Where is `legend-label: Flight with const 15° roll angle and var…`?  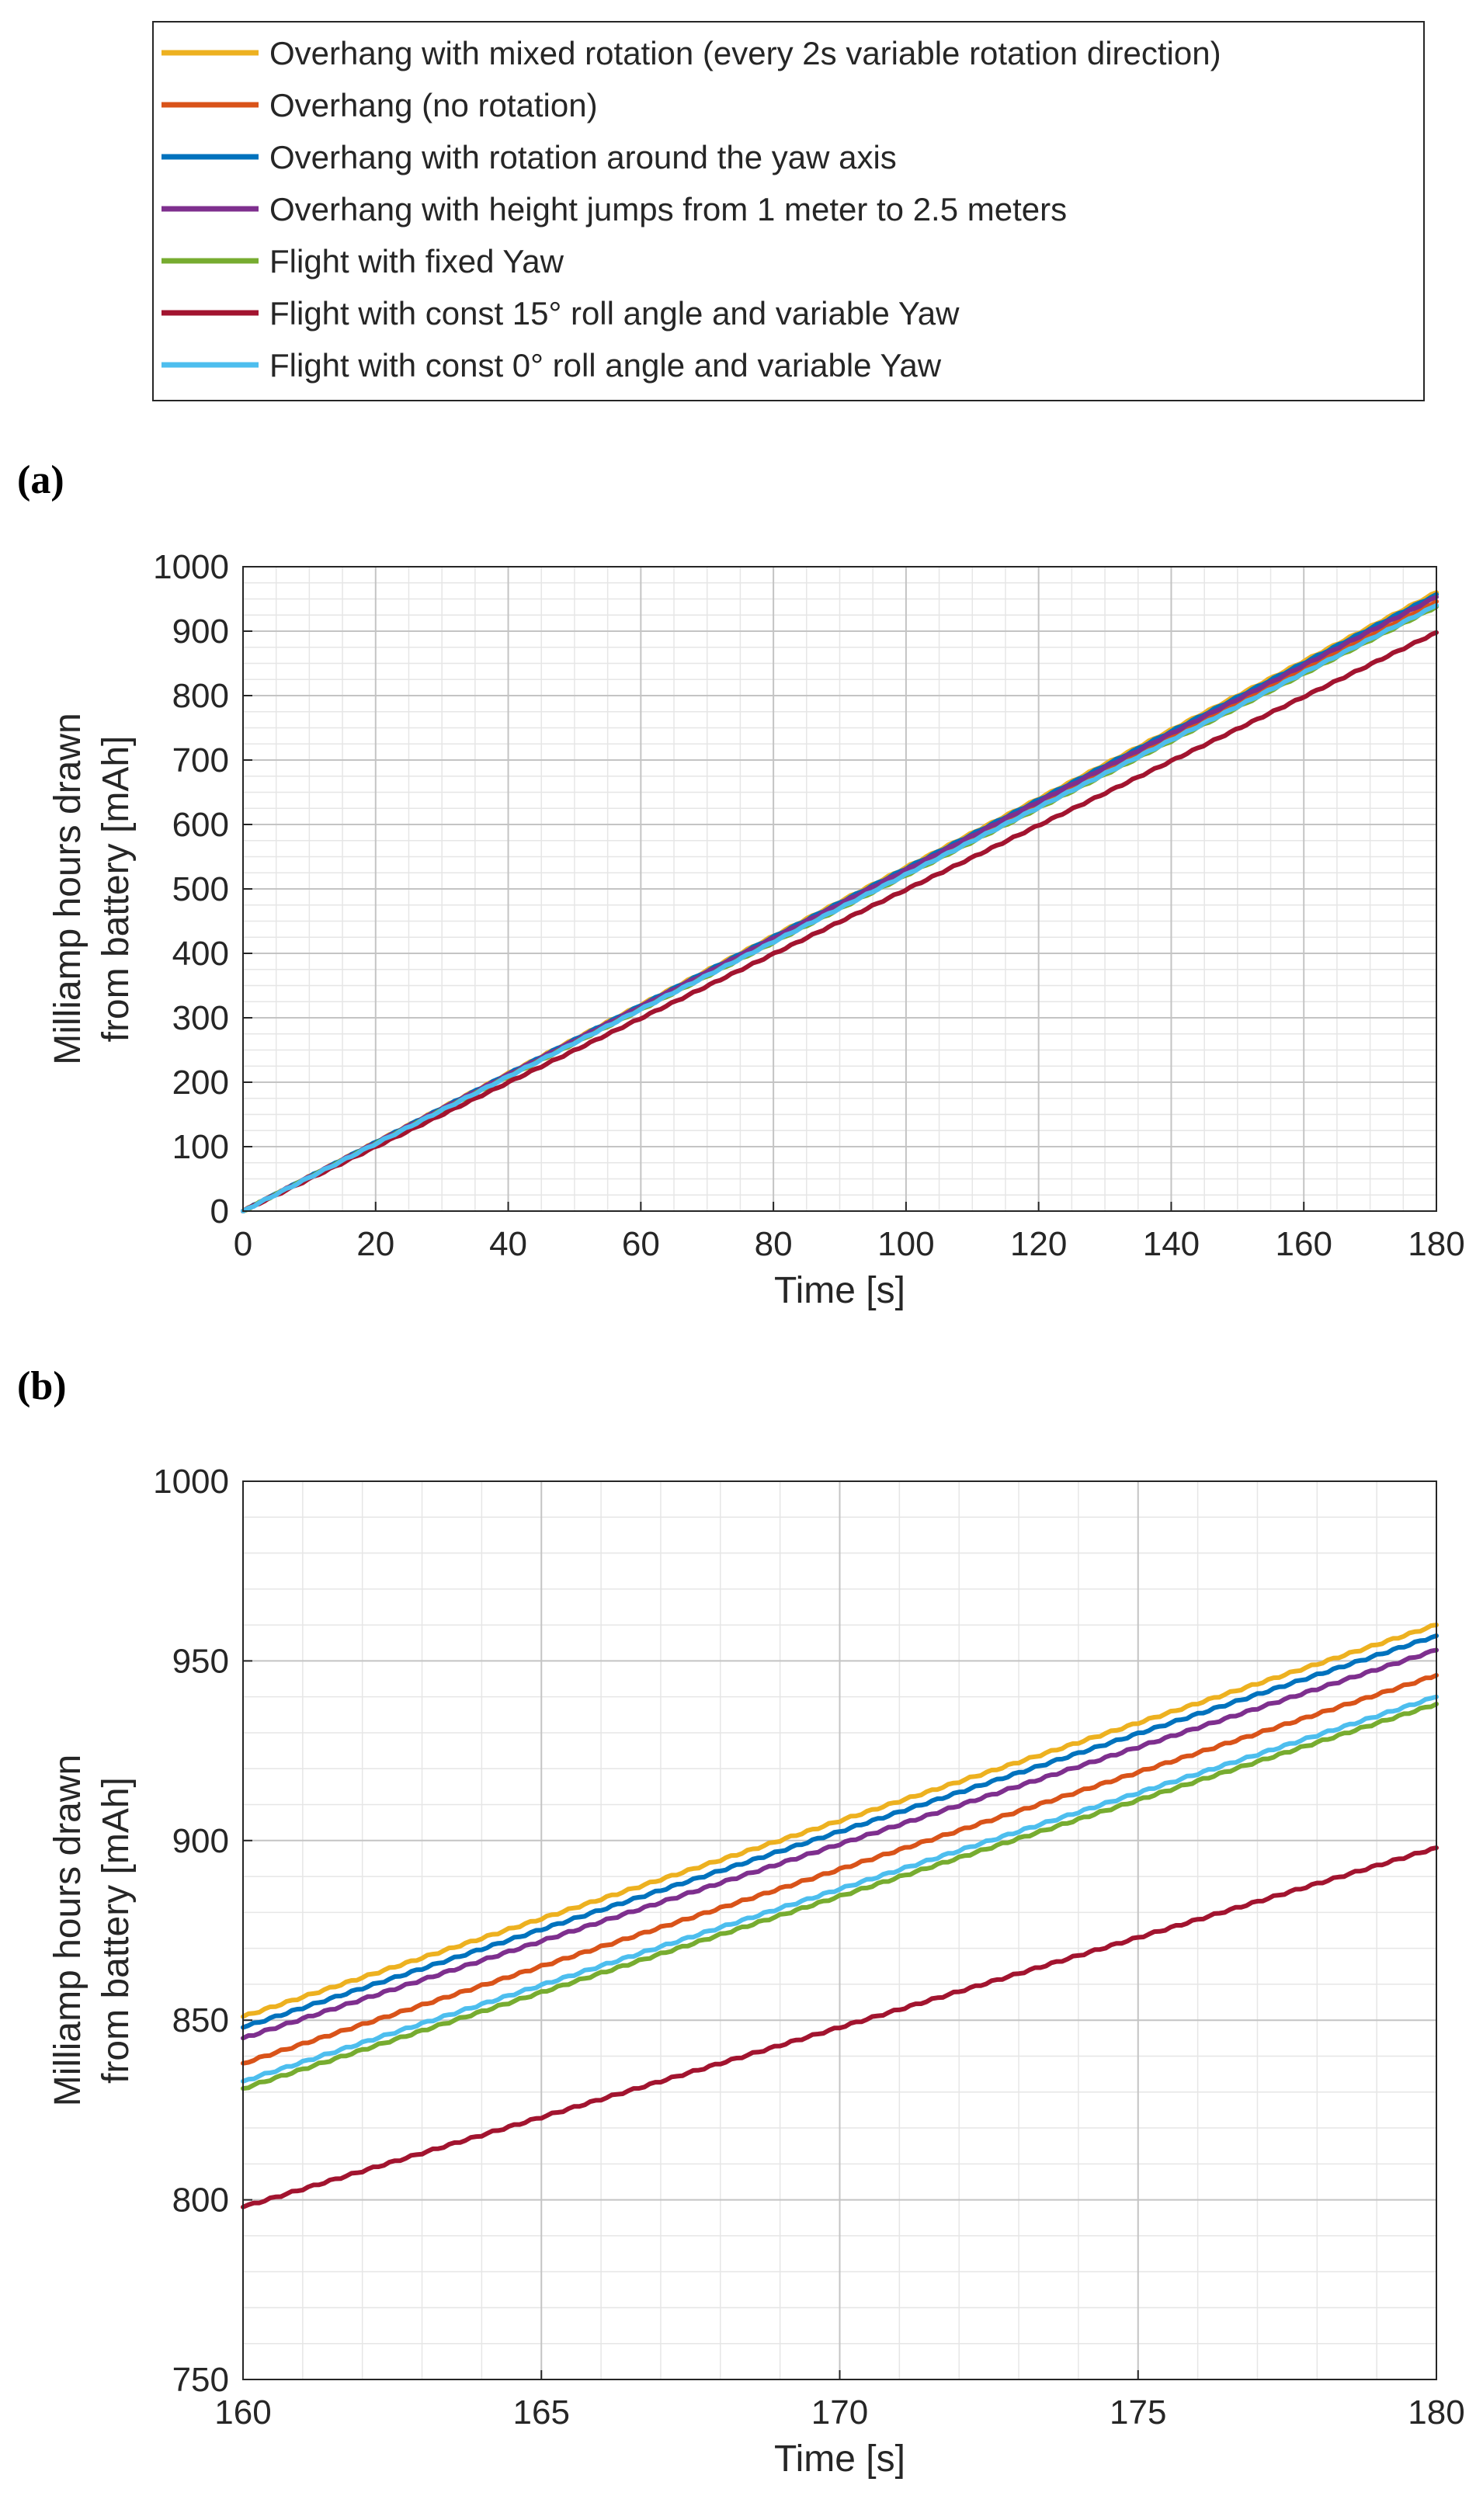 legend-label: Flight with const 15° roll angle and var… is located at coordinates (614, 313).